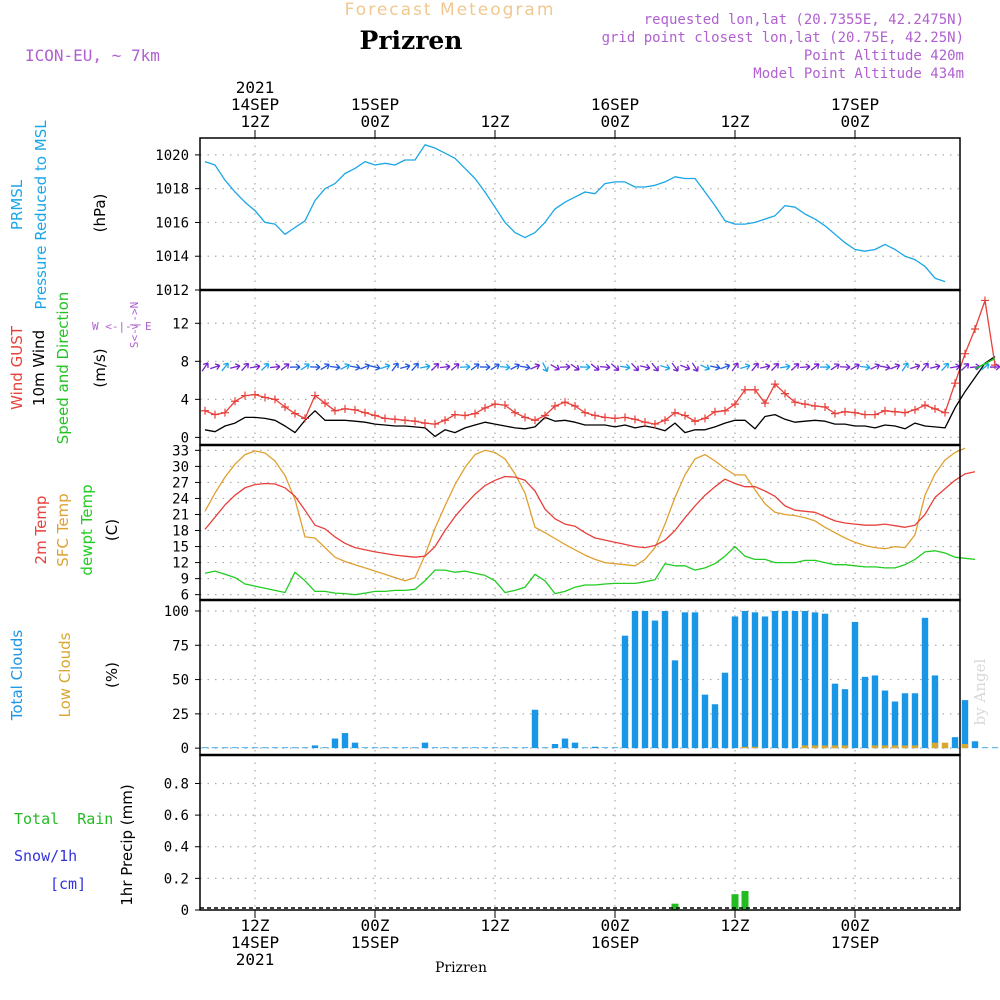 The image size is (1000, 1000). I want to click on tick-label-temp: 24, so click(180, 499).